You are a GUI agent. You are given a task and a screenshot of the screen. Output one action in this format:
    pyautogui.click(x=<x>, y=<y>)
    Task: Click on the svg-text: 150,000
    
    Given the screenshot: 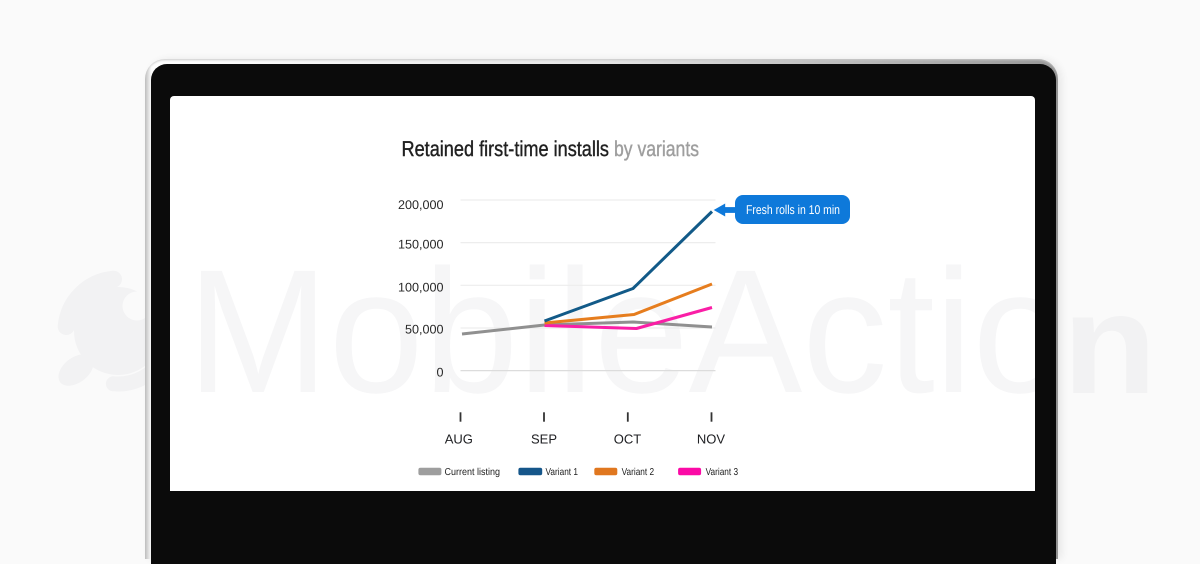 What is the action you would take?
    pyautogui.click(x=421, y=245)
    